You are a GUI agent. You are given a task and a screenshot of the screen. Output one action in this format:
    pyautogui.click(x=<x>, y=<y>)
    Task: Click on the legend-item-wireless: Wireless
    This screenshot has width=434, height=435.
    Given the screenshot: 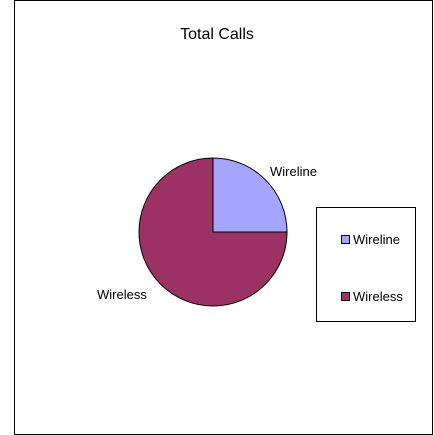 What is the action you would take?
    pyautogui.click(x=372, y=296)
    